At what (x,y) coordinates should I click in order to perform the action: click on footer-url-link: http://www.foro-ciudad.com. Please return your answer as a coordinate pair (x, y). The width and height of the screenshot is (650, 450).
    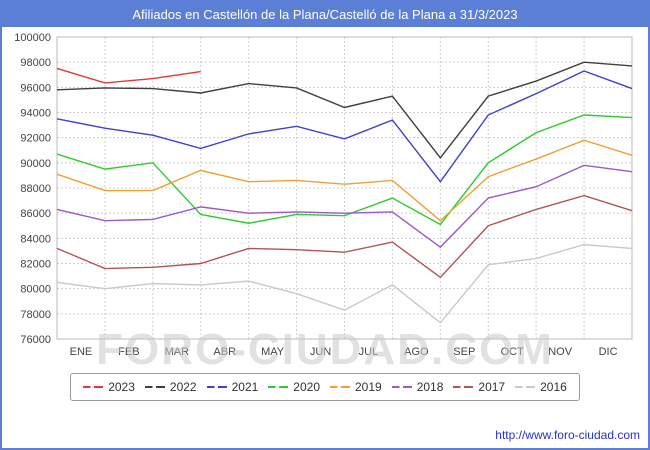
    Looking at the image, I should click on (567, 435).